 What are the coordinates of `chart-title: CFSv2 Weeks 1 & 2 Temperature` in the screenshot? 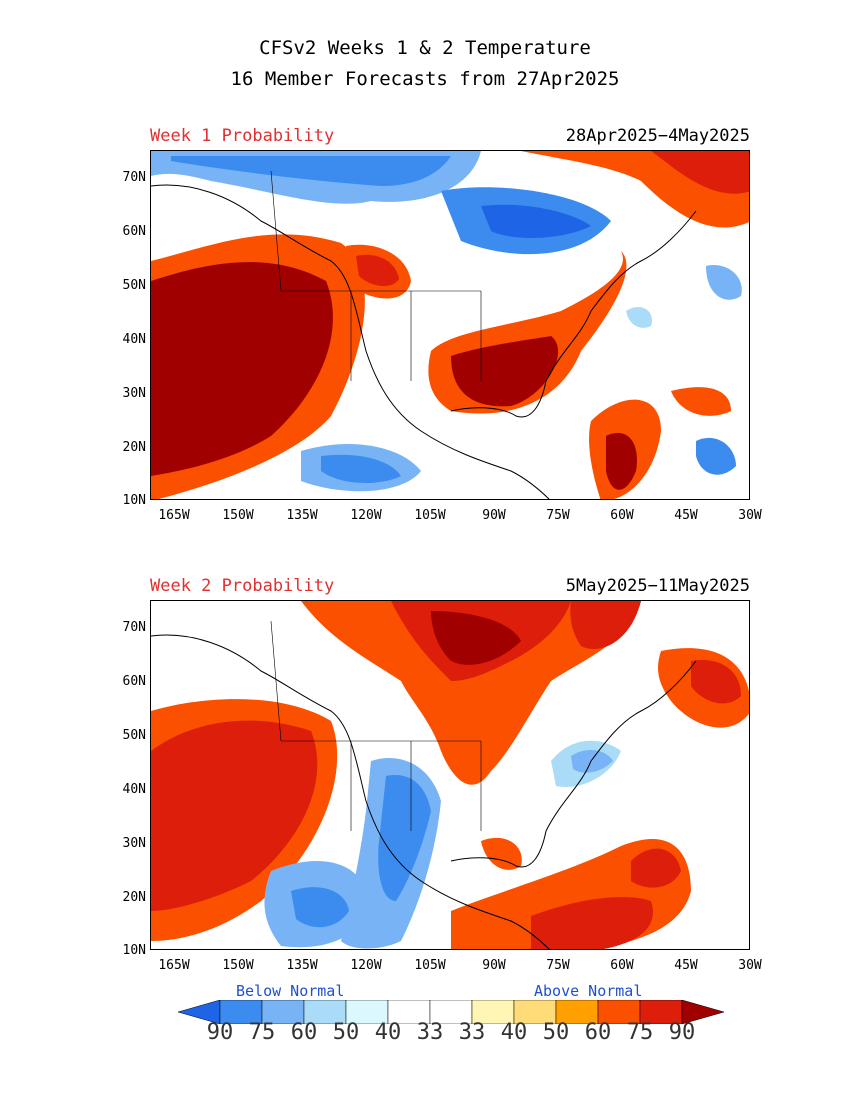 It's located at (425, 48).